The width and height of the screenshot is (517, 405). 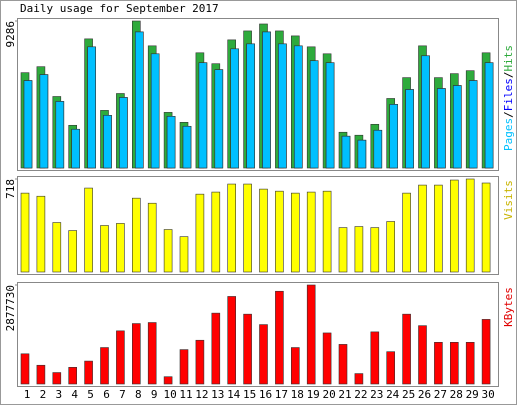 What do you see at coordinates (106, 394) in the screenshot?
I see `x-tick-label: 6` at bounding box center [106, 394].